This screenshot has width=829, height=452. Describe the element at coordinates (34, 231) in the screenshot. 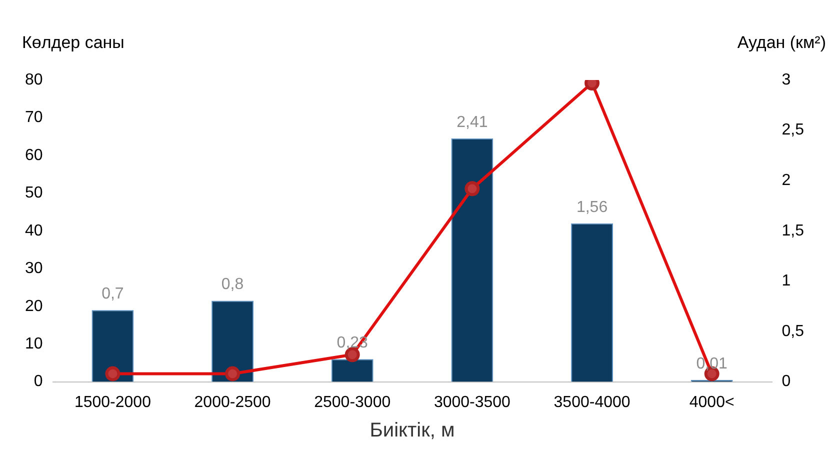

I see `y-tick-label: 40` at that location.